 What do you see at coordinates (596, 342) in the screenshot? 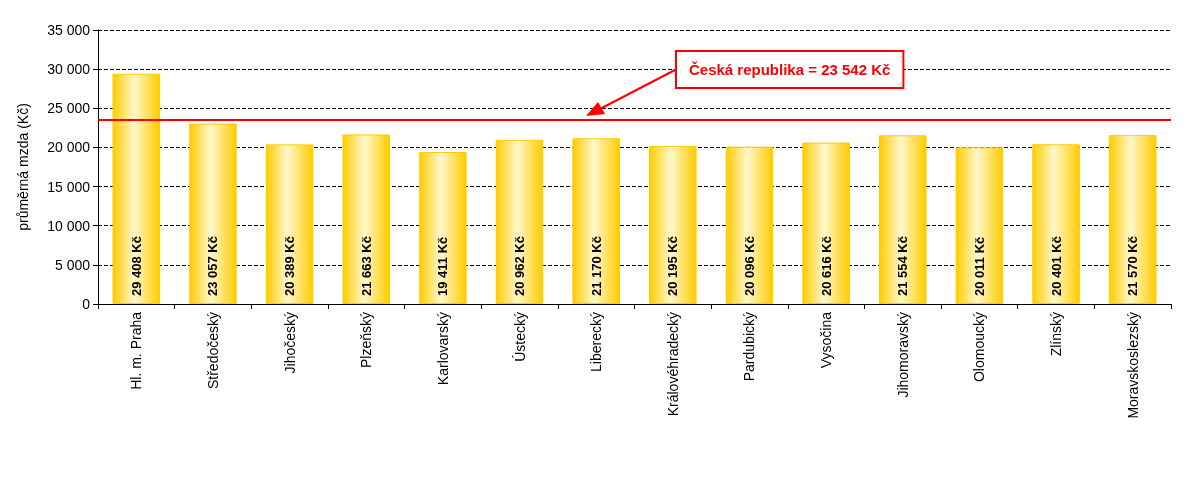
I see `x-tick-label: Liberecký` at bounding box center [596, 342].